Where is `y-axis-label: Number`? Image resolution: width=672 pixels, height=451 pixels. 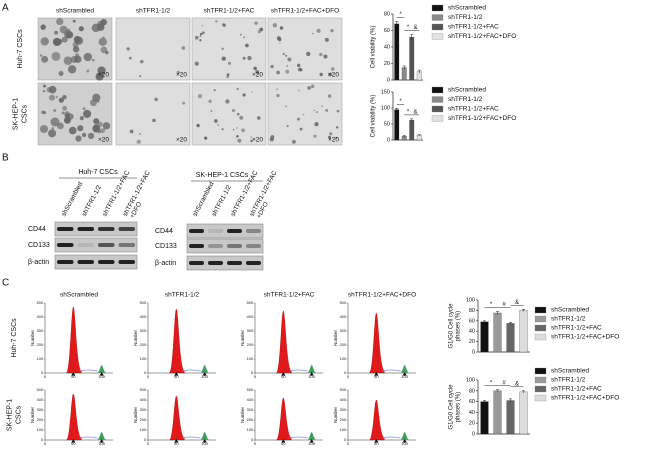 y-axis-label: Number is located at coordinates (242, 415).